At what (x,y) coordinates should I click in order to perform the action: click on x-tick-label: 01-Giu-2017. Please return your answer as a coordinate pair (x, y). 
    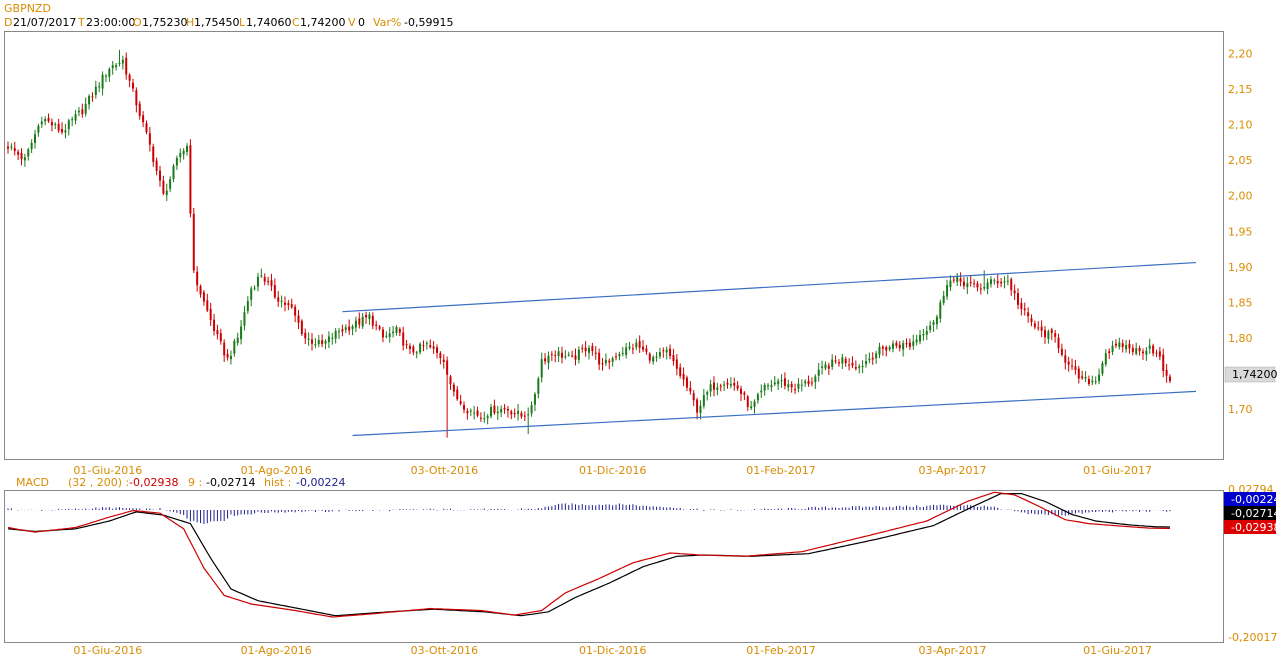
    Looking at the image, I should click on (1117, 470).